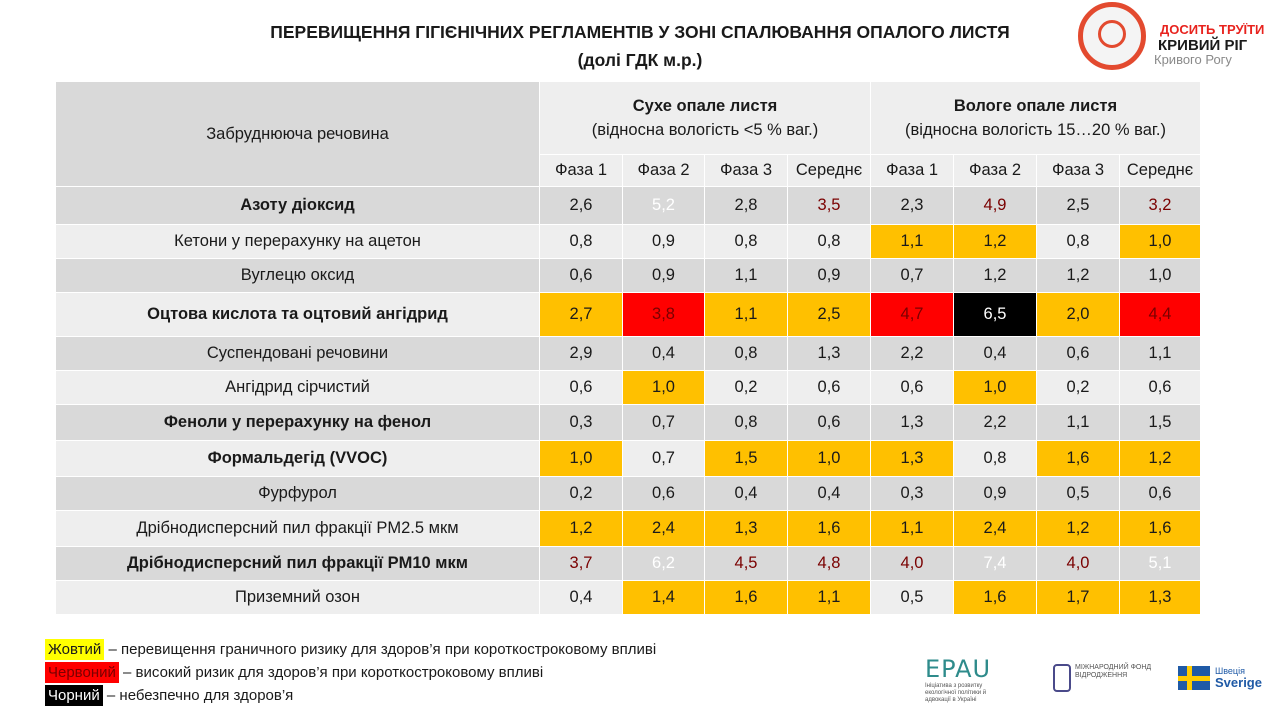 This screenshot has width=1280, height=720. Describe the element at coordinates (829, 170) in the screenshot. I see `phase-header: Середнє` at that location.